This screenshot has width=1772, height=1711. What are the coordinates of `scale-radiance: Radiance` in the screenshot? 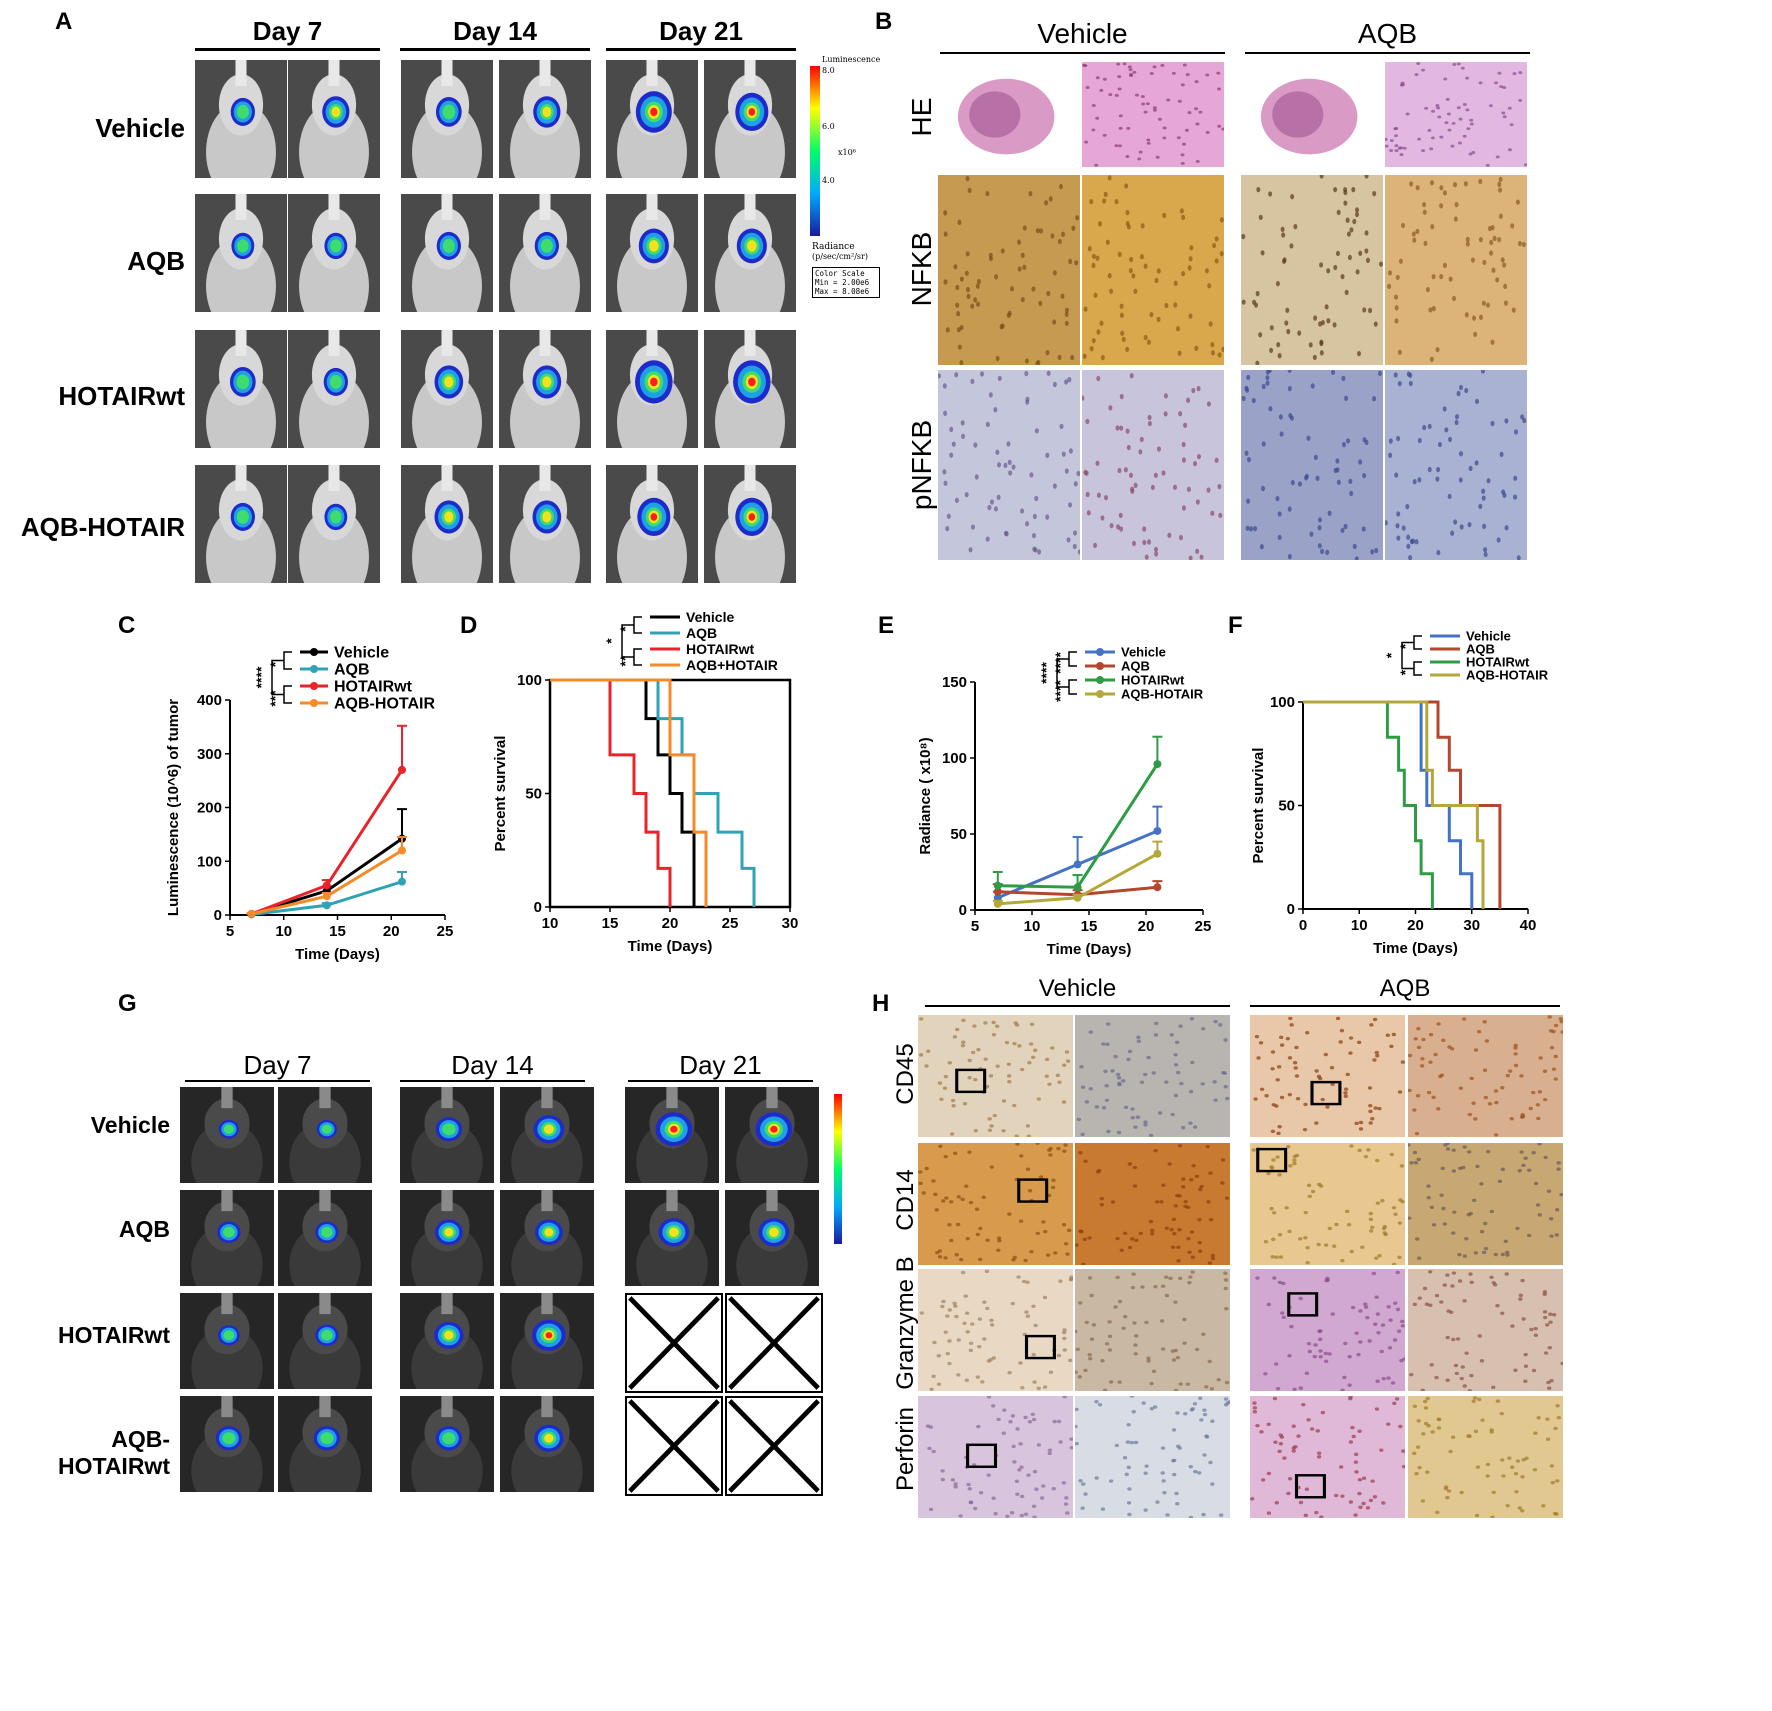 It's located at (833, 247).